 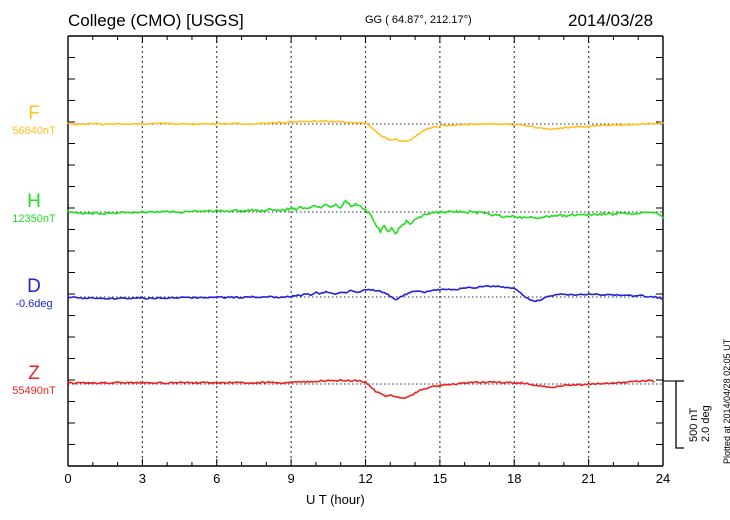 What do you see at coordinates (365, 217) in the screenshot?
I see `trace-h` at bounding box center [365, 217].